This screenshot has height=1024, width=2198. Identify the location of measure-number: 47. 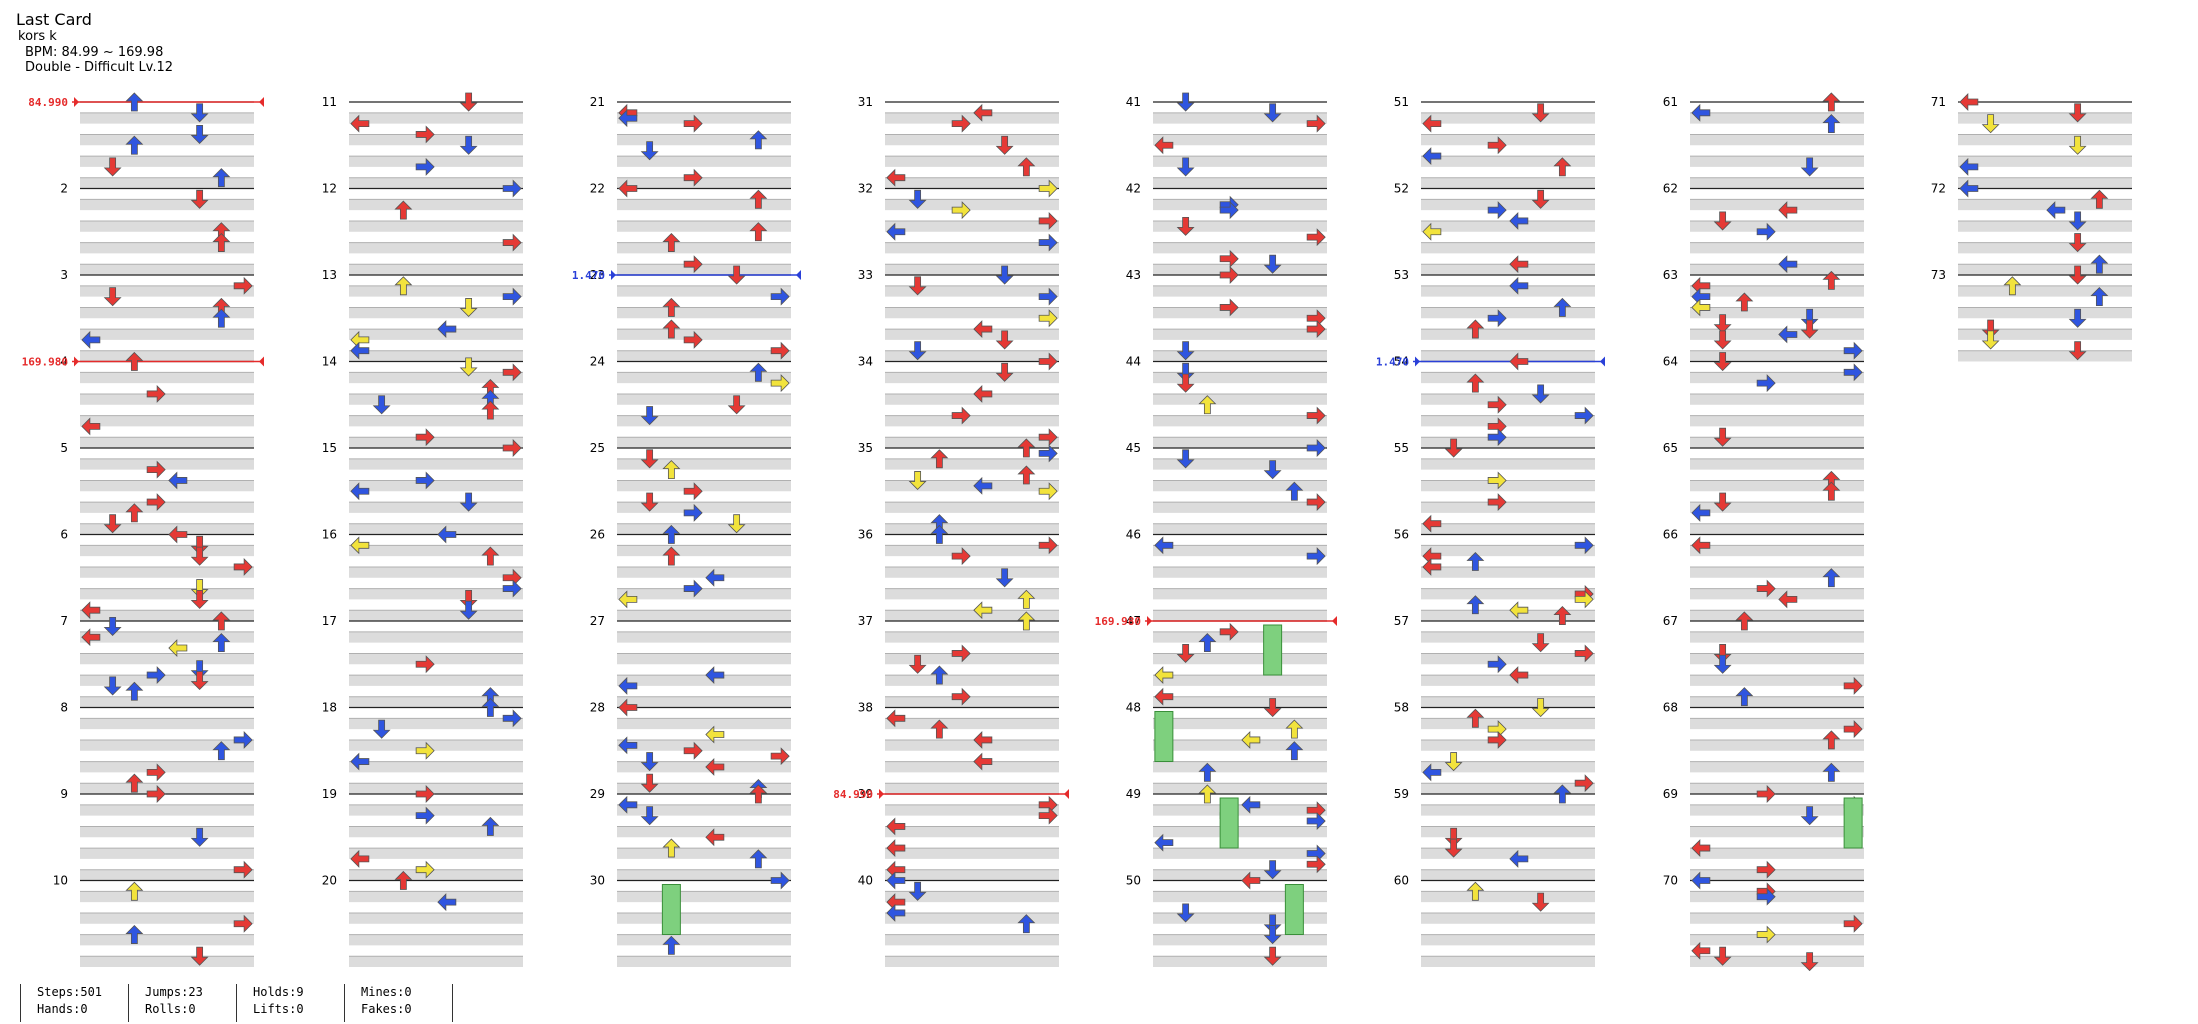
(1133, 621).